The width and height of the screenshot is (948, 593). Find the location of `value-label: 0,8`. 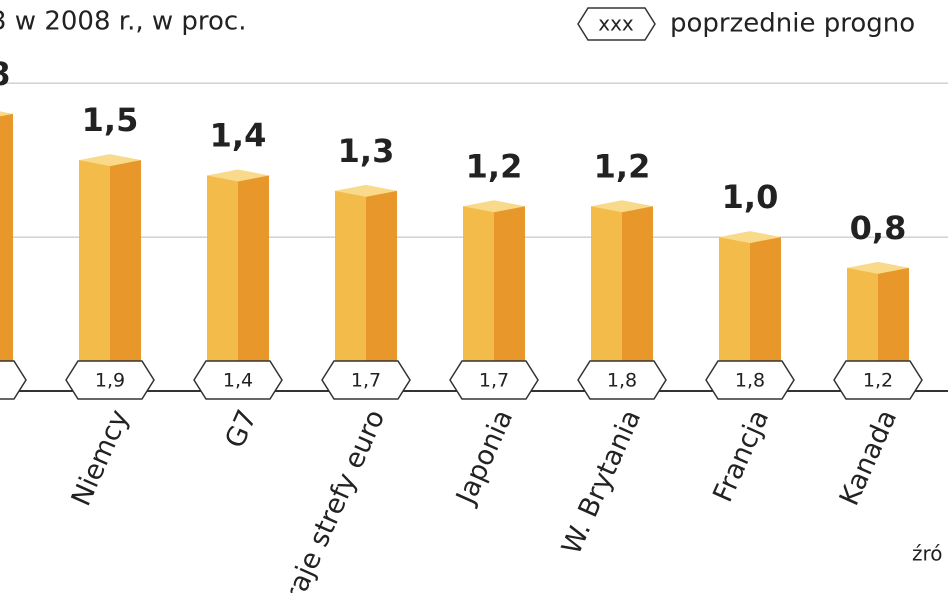

value-label: 0,8 is located at coordinates (878, 228).